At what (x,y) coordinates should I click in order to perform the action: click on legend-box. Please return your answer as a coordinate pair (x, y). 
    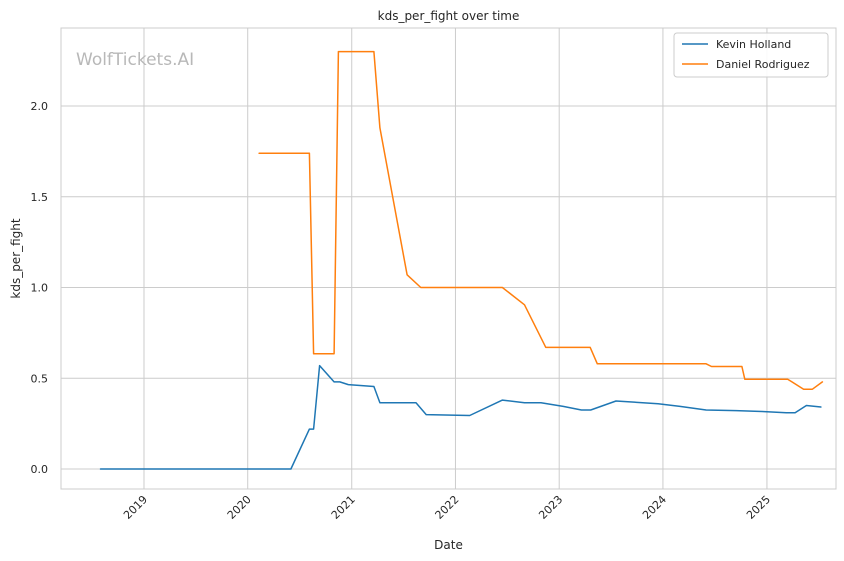
    Looking at the image, I should click on (751, 55).